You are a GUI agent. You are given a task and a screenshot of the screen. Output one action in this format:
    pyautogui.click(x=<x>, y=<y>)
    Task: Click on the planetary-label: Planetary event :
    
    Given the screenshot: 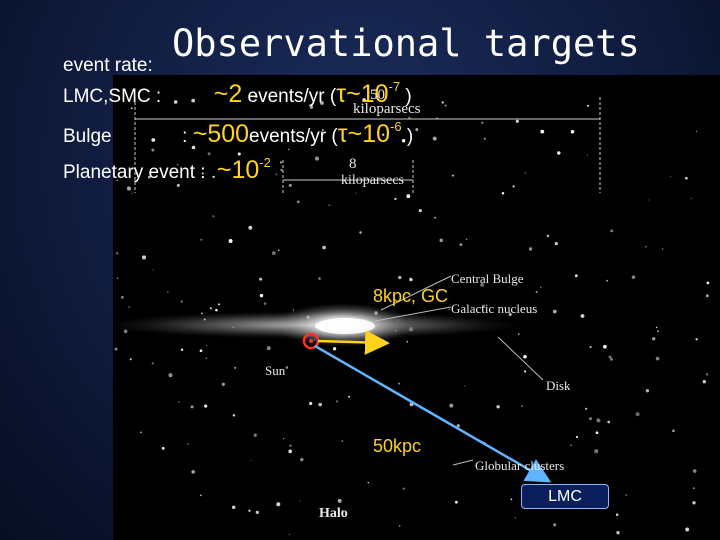 What is the action you would take?
    pyautogui.click(x=134, y=172)
    